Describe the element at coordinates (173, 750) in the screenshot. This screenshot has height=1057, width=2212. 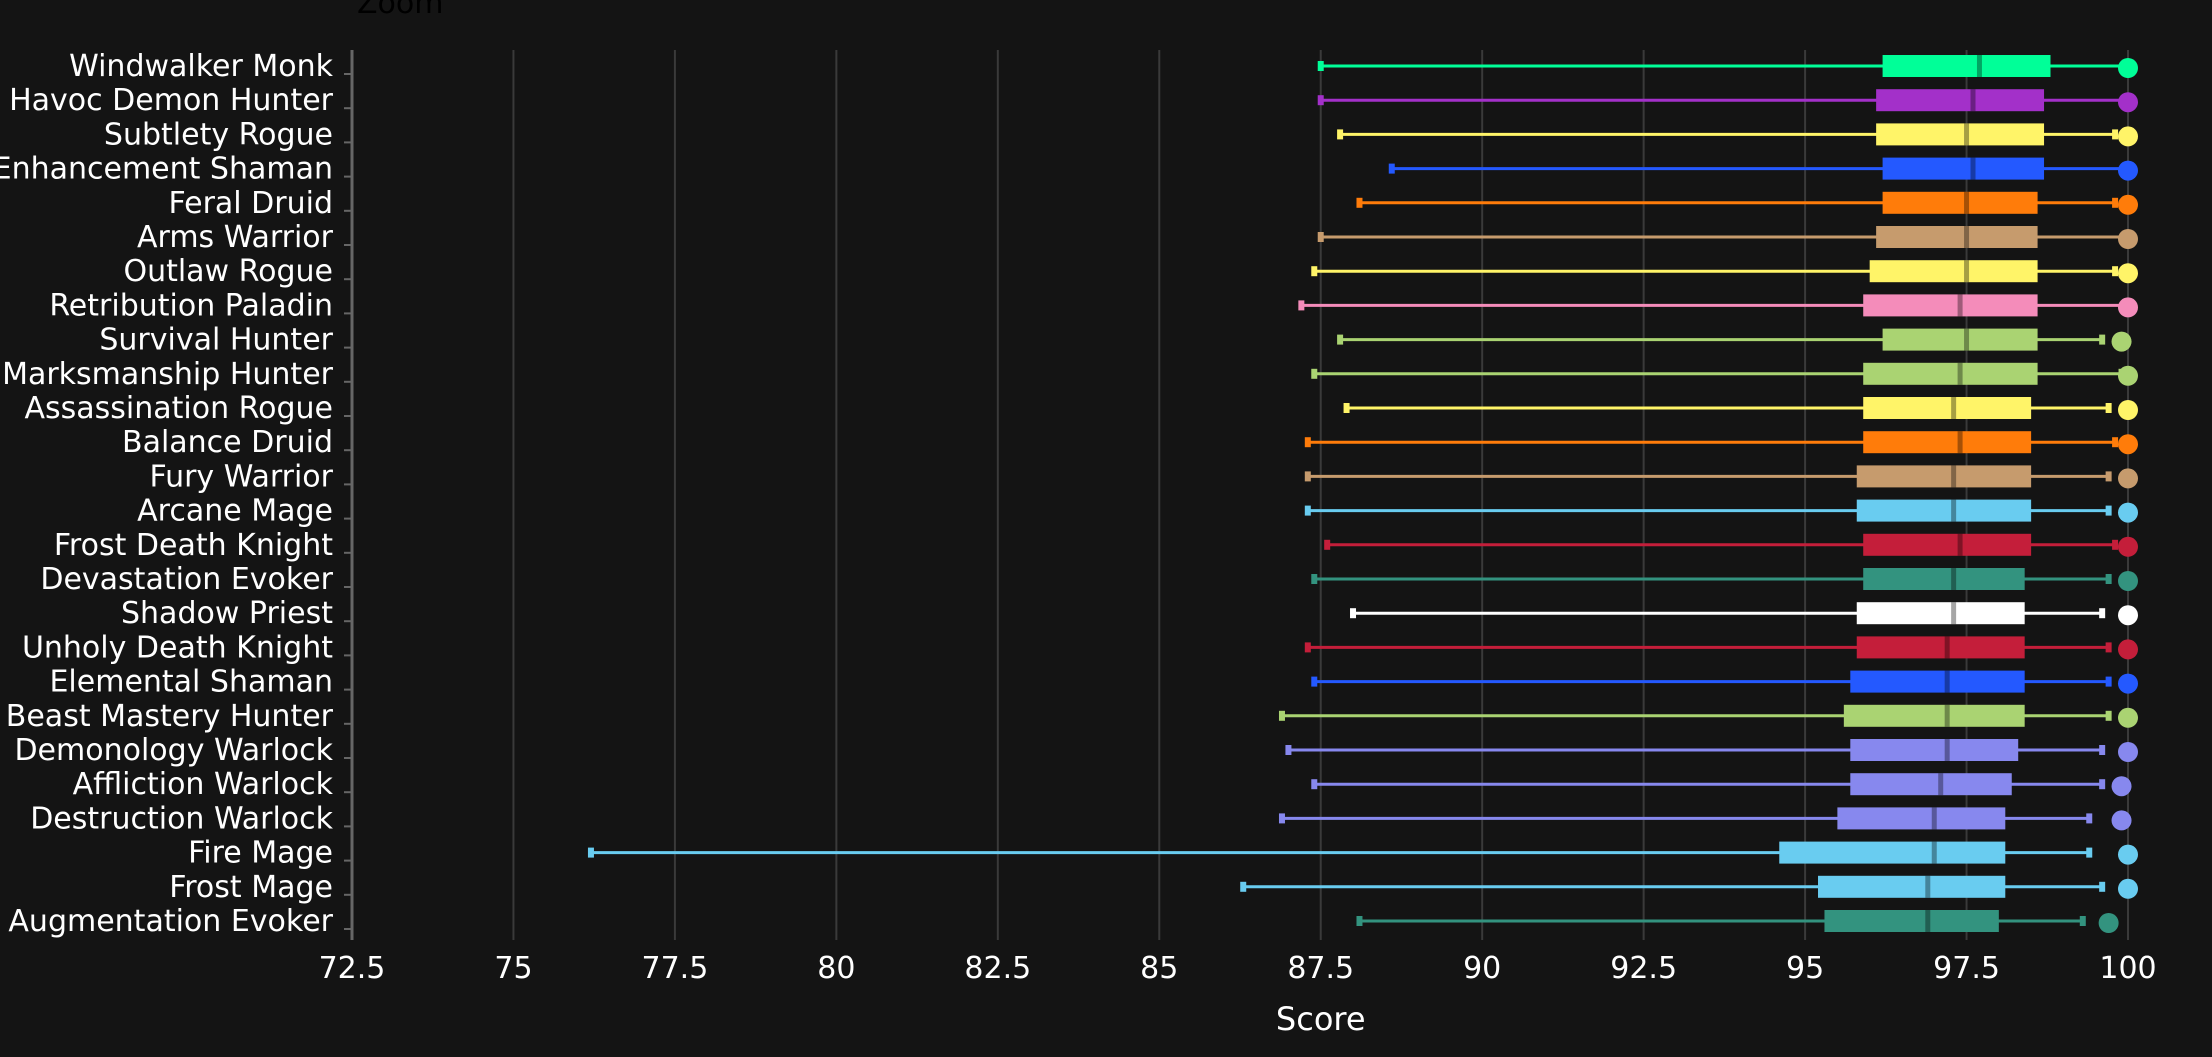
I see `row-label: Demonology Warlock` at that location.